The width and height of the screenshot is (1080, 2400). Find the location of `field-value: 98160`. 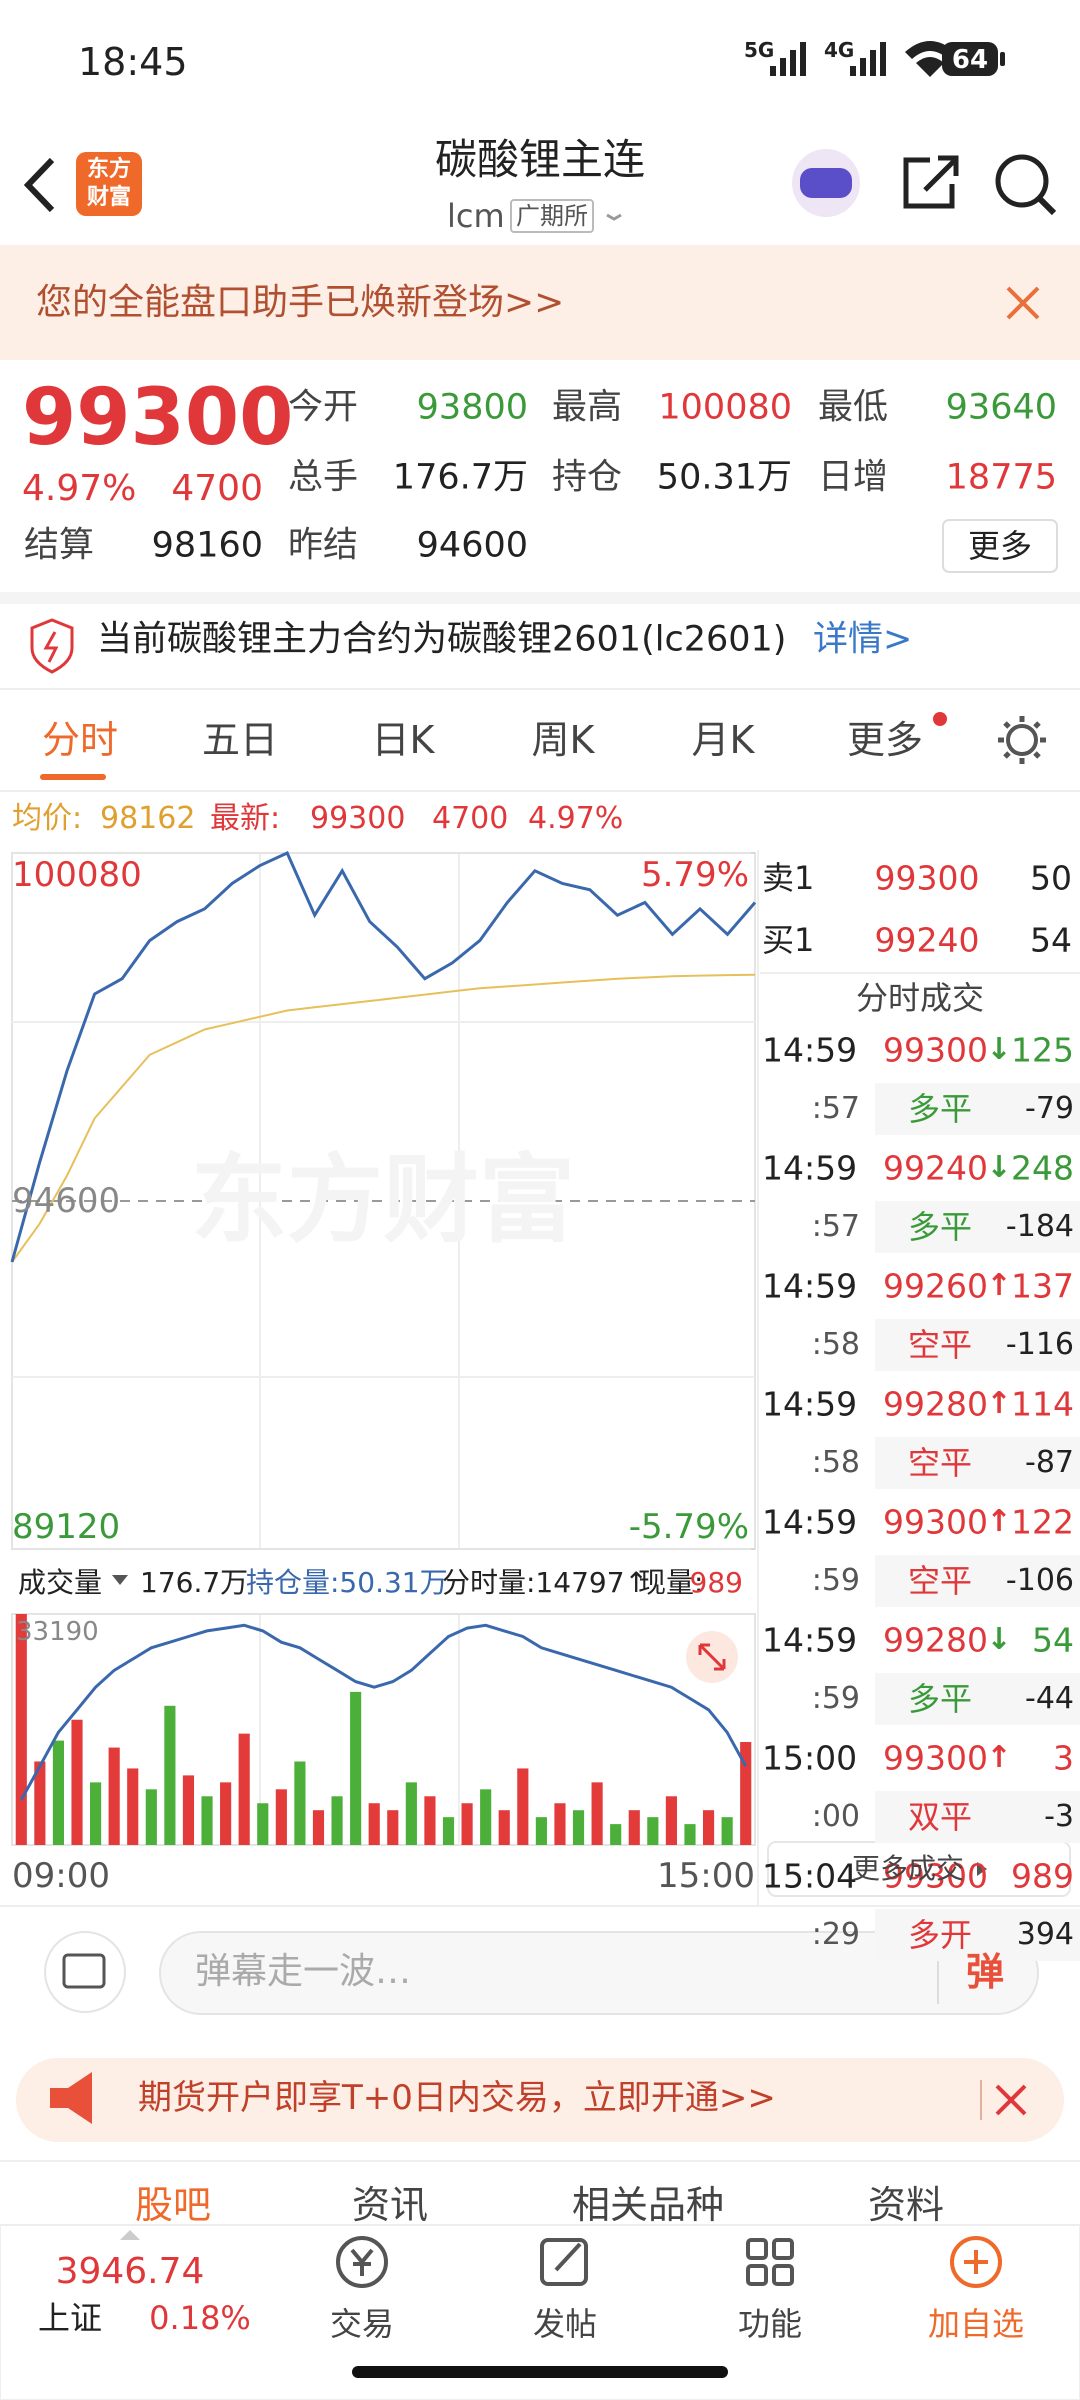

field-value: 98160 is located at coordinates (207, 545).